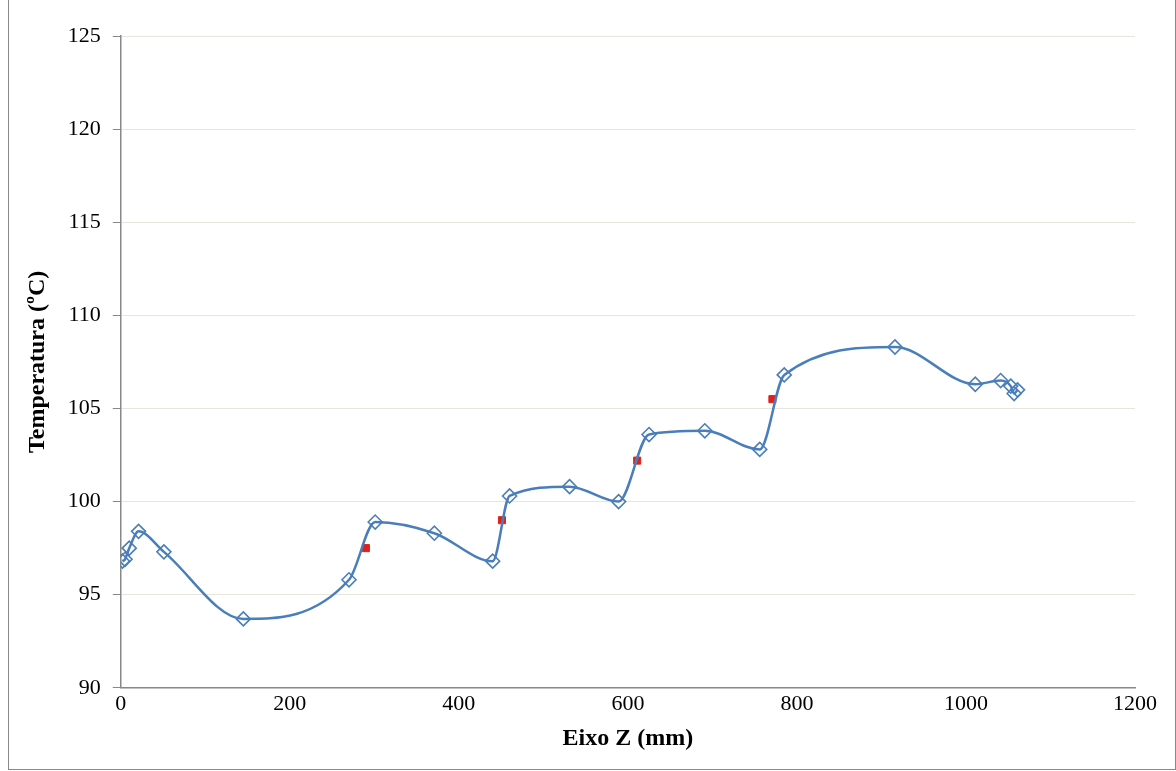 The height and width of the screenshot is (771, 1176). What do you see at coordinates (797, 702) in the screenshot?
I see `x-tick-label: 800` at bounding box center [797, 702].